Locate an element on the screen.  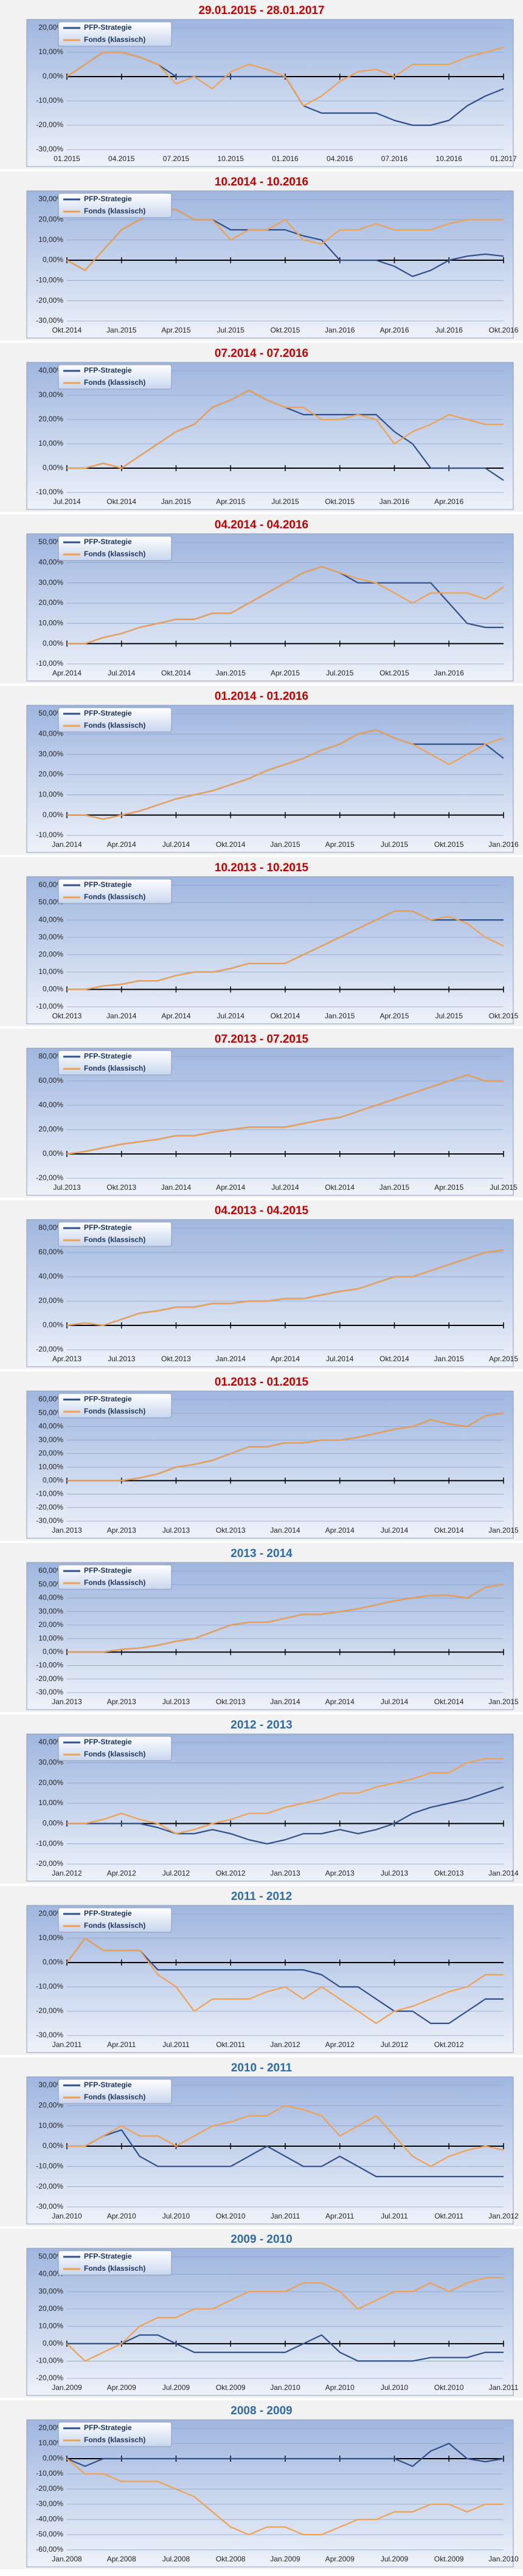
x-tick-label: 04.2016 is located at coordinates (340, 159).